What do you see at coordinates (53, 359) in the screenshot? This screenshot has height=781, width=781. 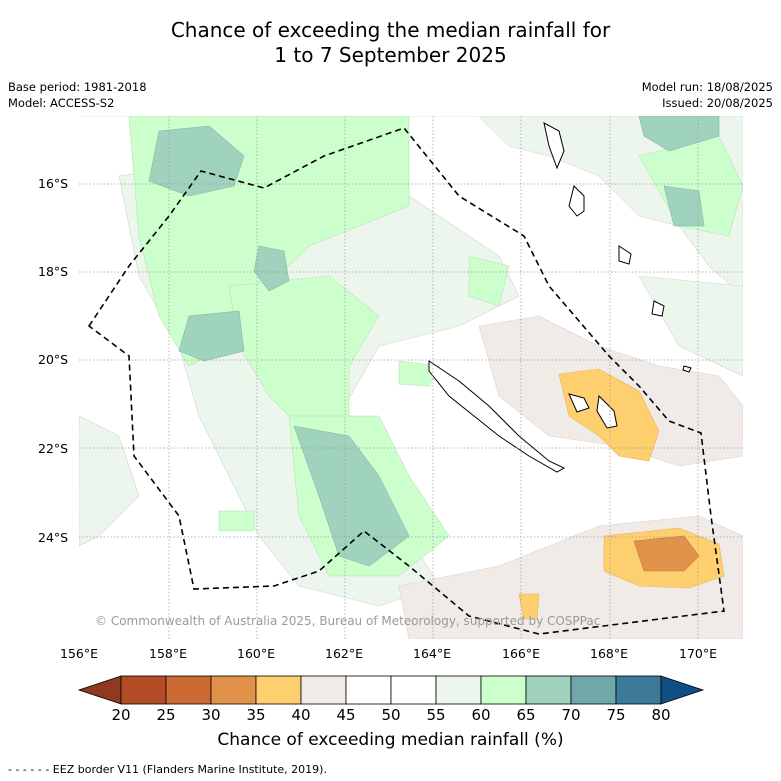 I see `lat-label-20s: 20°S` at bounding box center [53, 359].